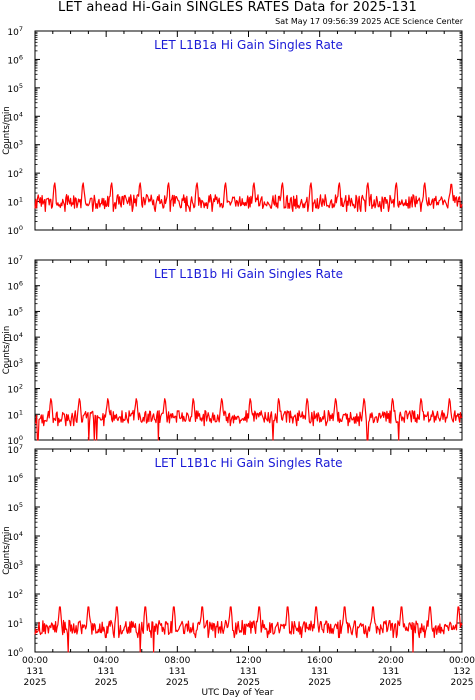 The height and width of the screenshot is (700, 475). I want to click on x-tick-label: 20:00, so click(391, 661).